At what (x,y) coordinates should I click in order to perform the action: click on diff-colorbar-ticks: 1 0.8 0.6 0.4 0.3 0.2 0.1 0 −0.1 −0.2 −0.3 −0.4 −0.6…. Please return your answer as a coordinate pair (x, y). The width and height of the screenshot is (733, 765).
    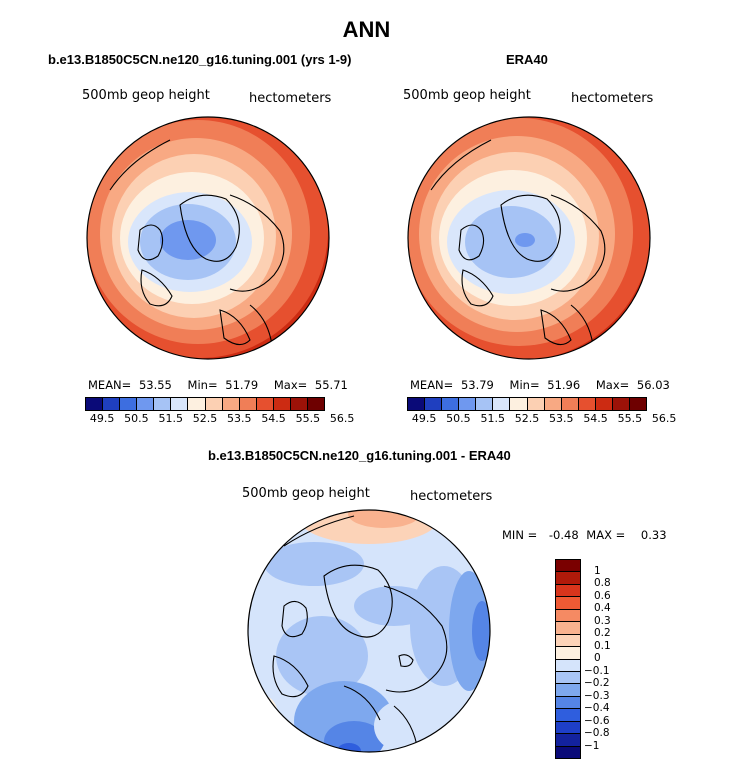
    Looking at the image, I should click on (604, 659).